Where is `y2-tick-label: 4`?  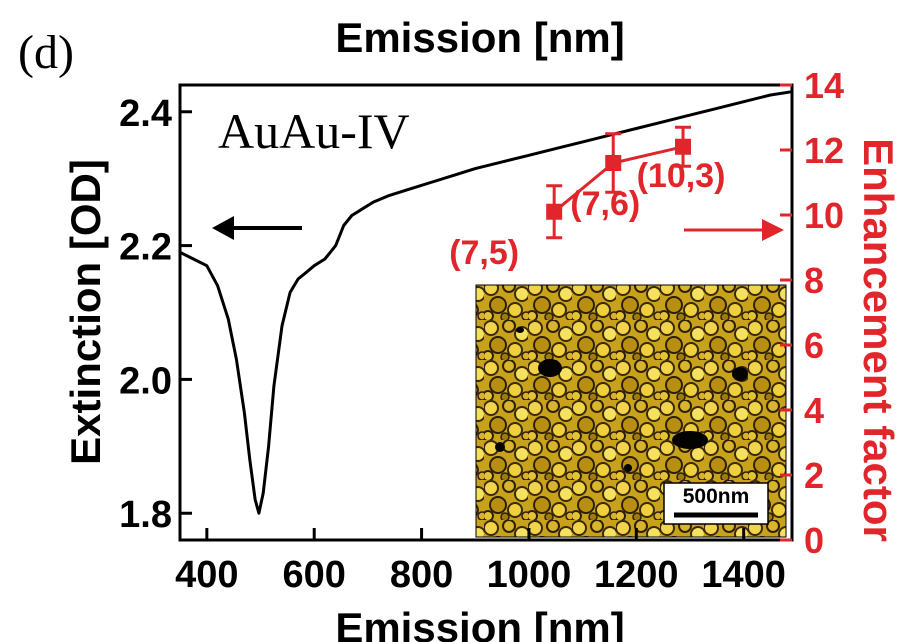 y2-tick-label: 4 is located at coordinates (814, 410).